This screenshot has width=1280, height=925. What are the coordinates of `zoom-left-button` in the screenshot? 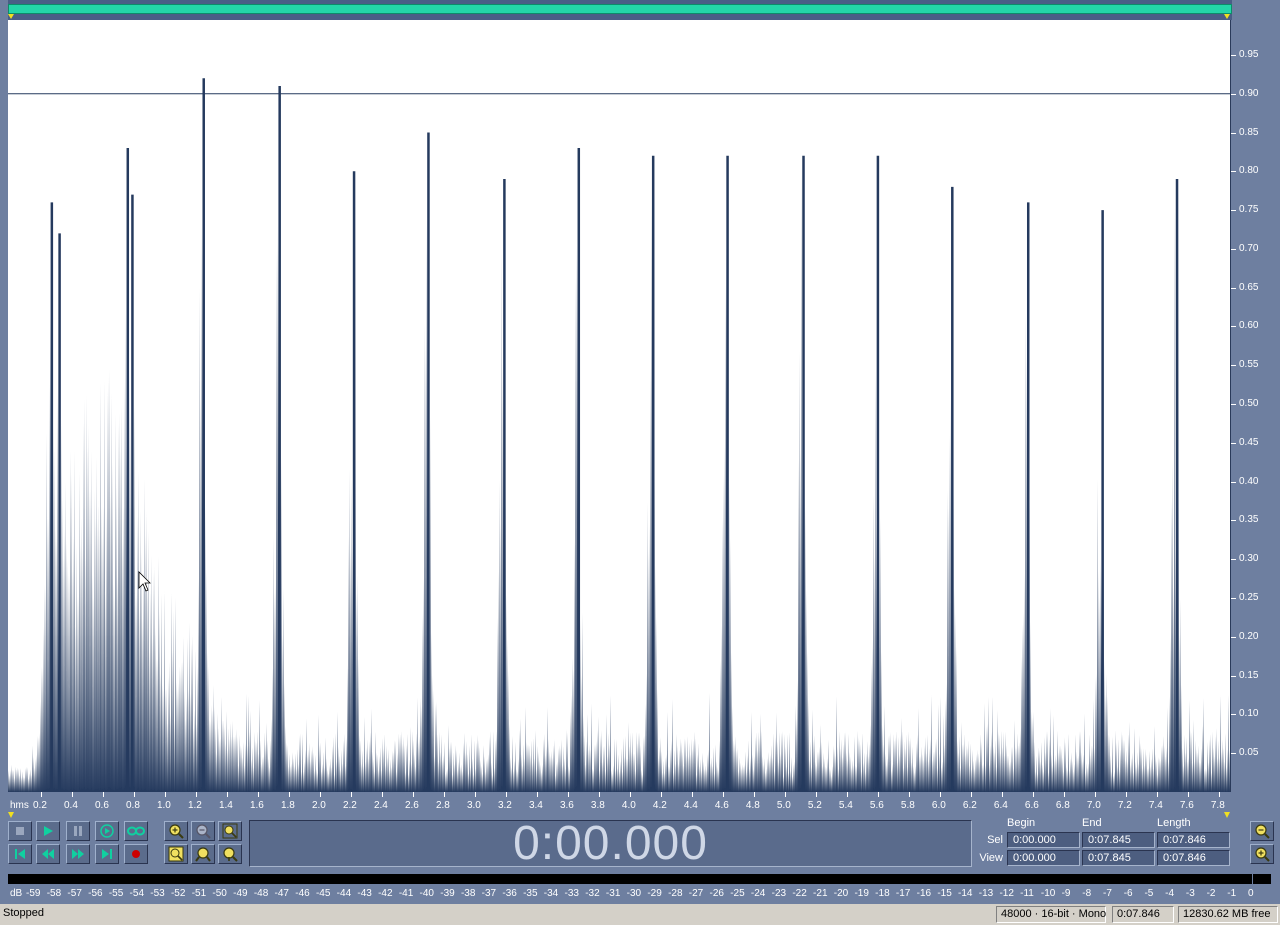 It's located at (203, 854).